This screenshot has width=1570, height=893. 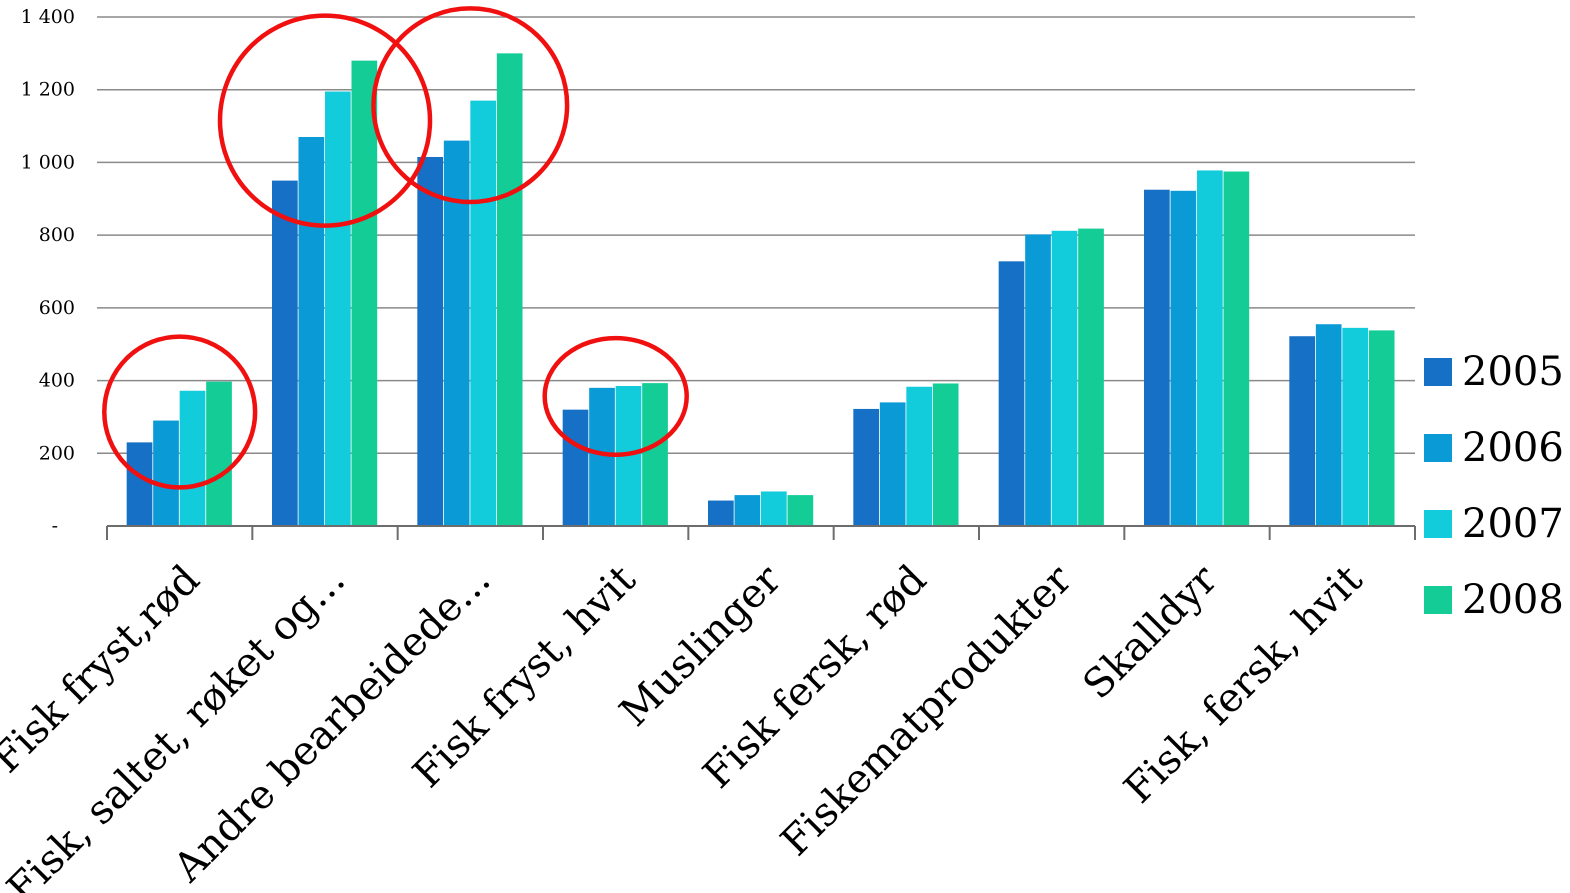 I want to click on y-tick-label: 400, so click(x=57, y=381).